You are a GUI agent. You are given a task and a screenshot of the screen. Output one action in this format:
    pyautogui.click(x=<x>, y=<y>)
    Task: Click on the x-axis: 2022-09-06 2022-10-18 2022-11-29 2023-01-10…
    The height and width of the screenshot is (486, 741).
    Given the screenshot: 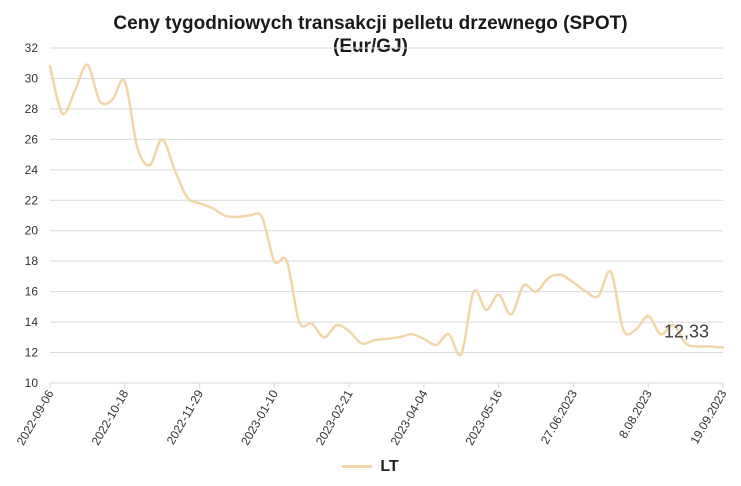 What is the action you would take?
    pyautogui.click(x=372, y=415)
    